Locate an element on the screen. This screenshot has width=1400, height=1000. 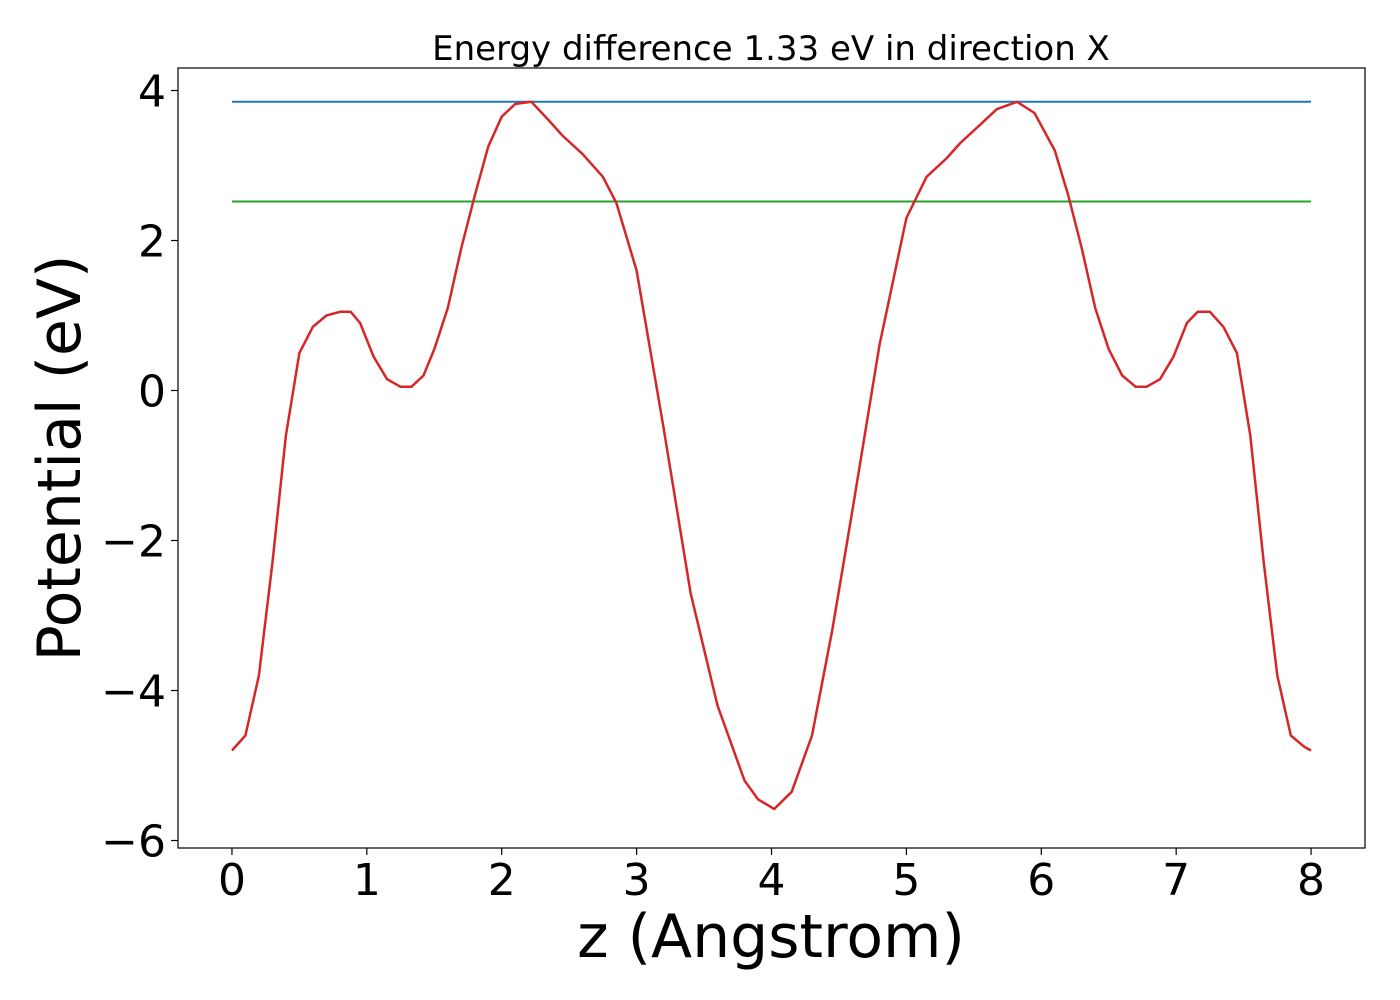
x-tick-label: 7 is located at coordinates (1176, 880).